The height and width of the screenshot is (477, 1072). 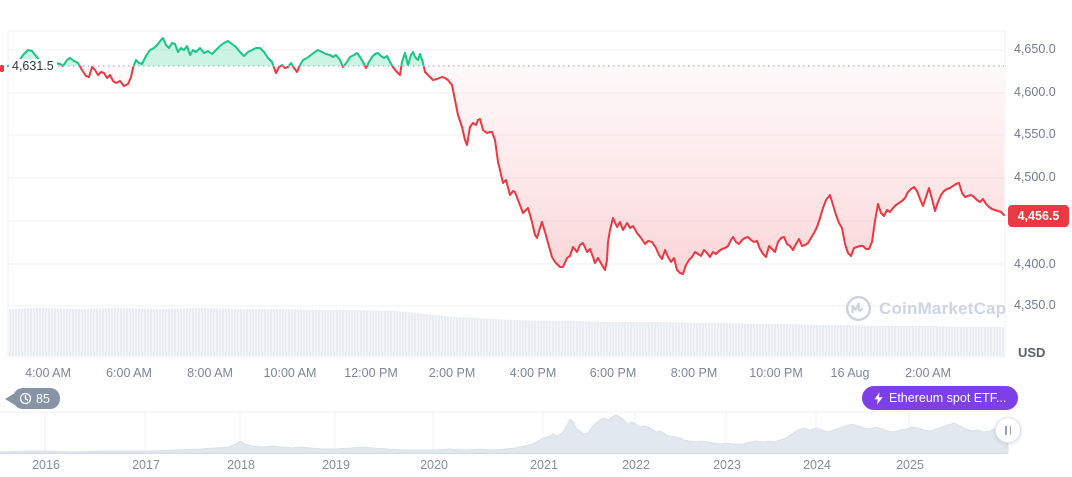 I want to click on x-axis-label: 8:00 PM, so click(x=694, y=373).